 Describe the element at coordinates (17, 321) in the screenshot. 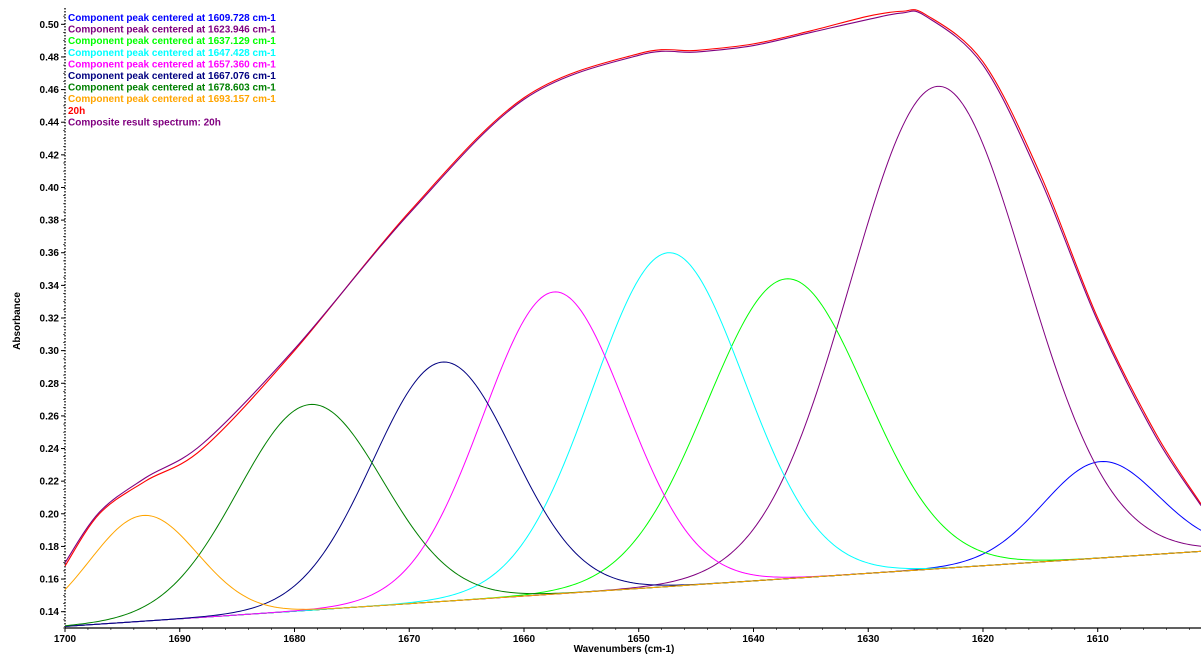

I see `y-axis-label: Absorbance` at that location.